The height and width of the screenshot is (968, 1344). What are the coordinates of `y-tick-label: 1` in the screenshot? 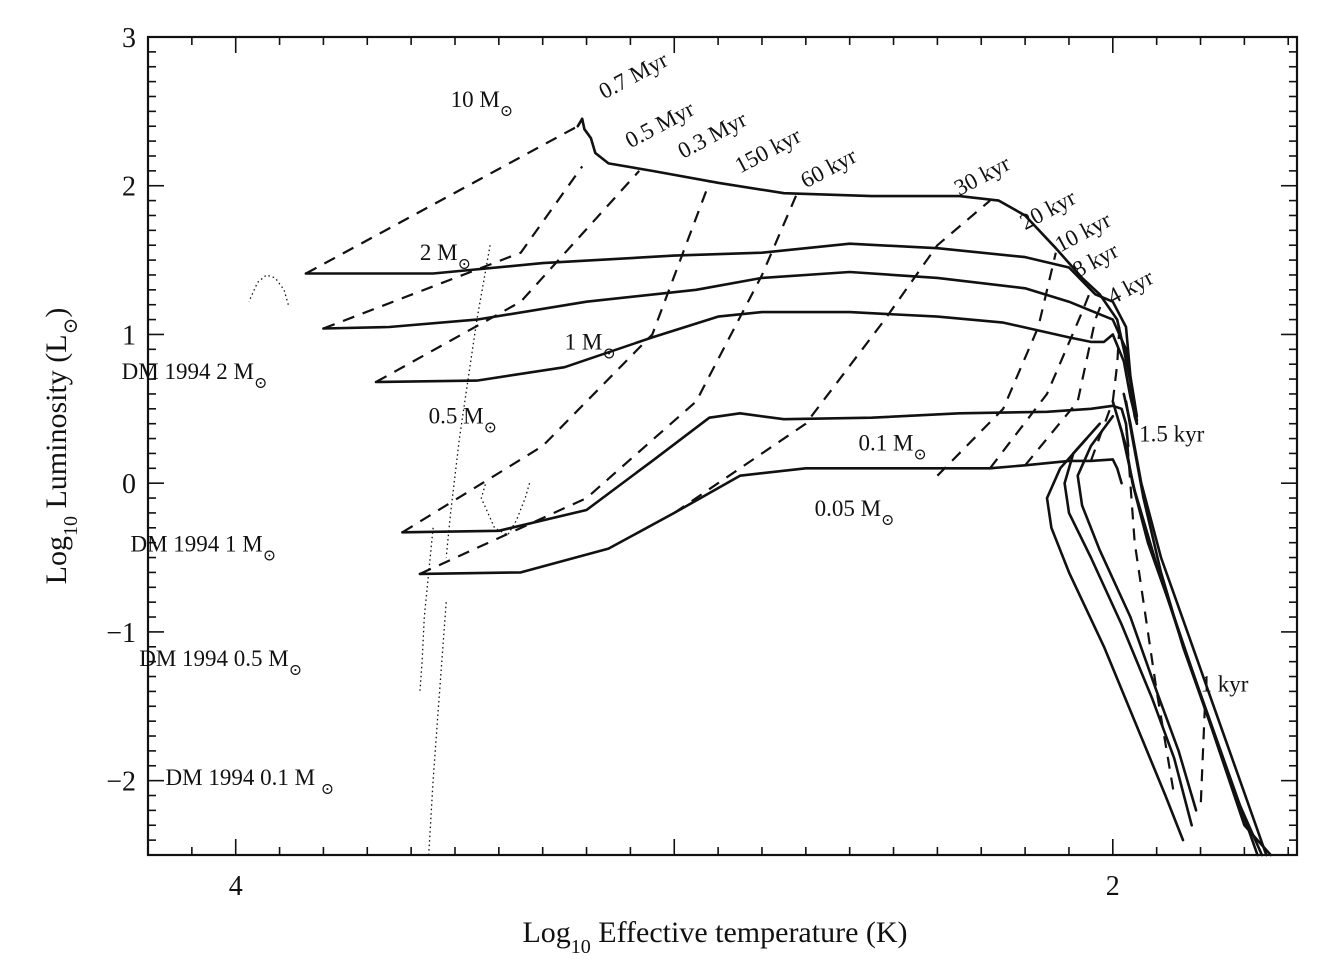 It's located at (129, 335).